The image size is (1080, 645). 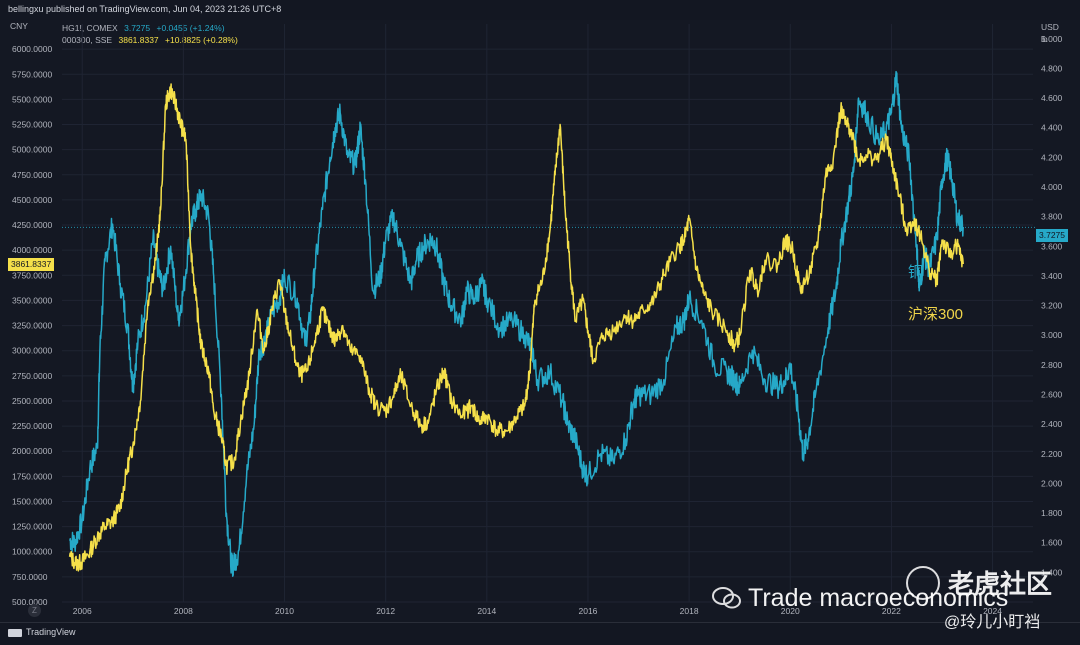 I want to click on left-tick-label: 3000.0000, so click(x=32, y=351).